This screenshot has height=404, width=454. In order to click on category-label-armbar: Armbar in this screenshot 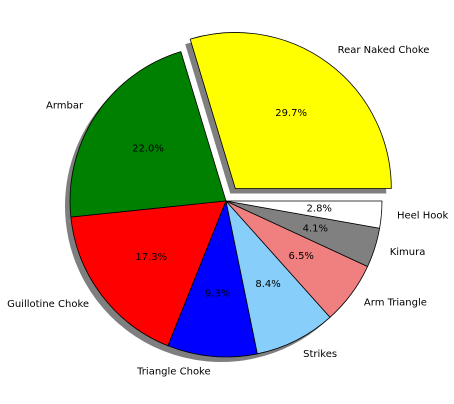, I will do `click(65, 105)`.